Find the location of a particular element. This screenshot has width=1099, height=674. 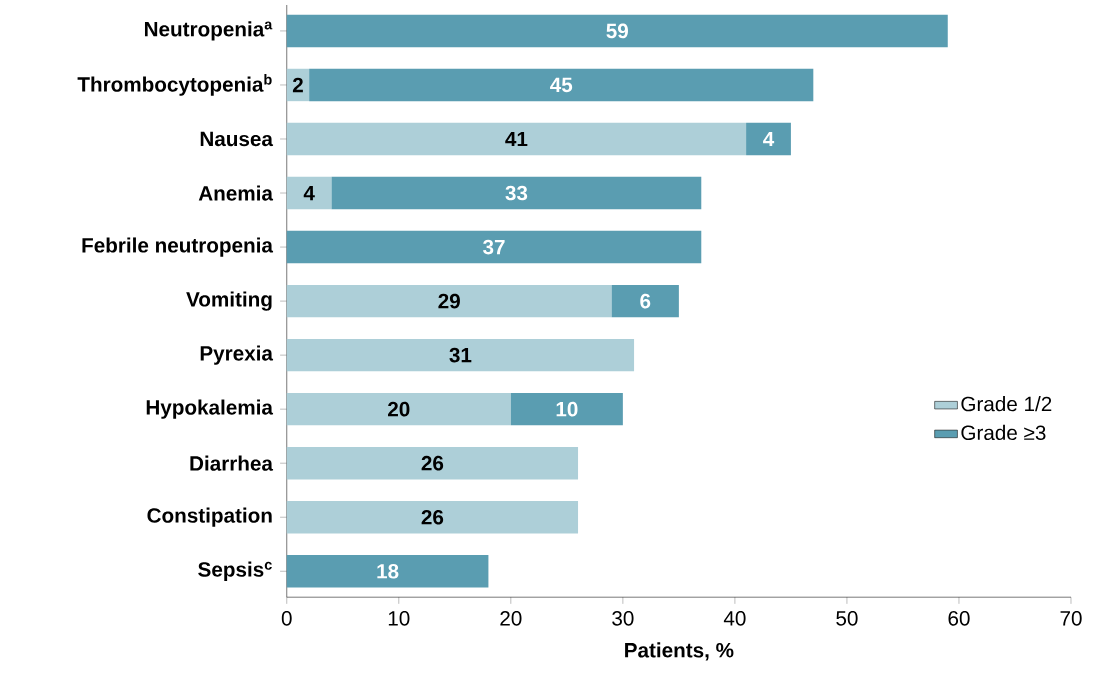

data-label: 18 is located at coordinates (388, 571).